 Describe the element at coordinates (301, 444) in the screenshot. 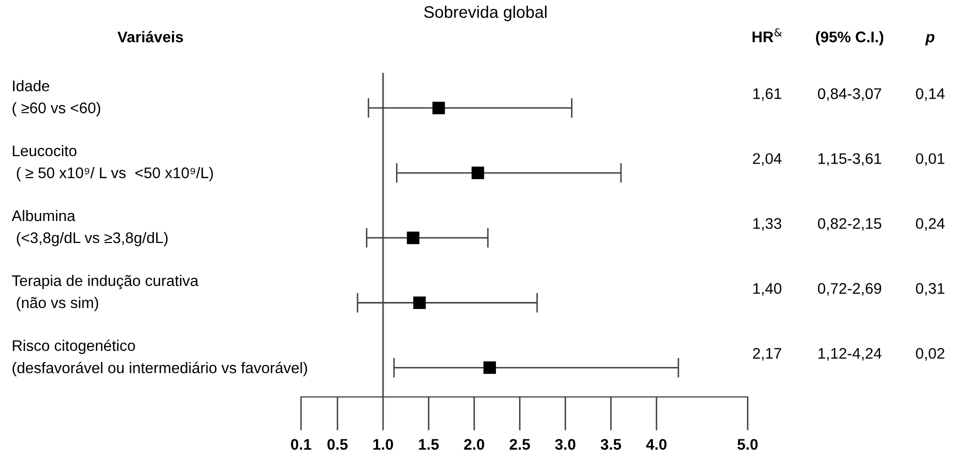

I see `x-tick-label: 0.1` at that location.